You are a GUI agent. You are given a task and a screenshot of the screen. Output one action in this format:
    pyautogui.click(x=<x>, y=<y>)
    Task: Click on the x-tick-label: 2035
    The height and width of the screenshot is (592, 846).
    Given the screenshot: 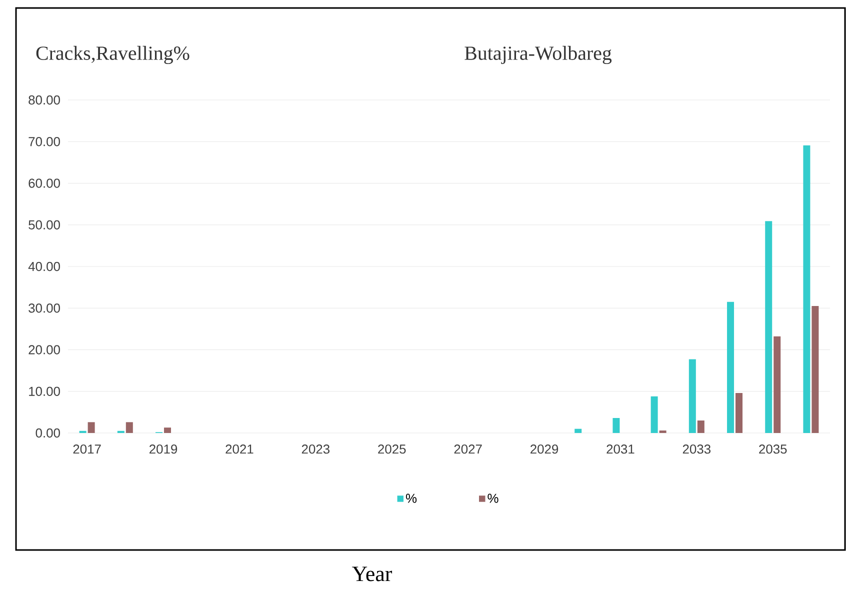 What is the action you would take?
    pyautogui.click(x=773, y=449)
    